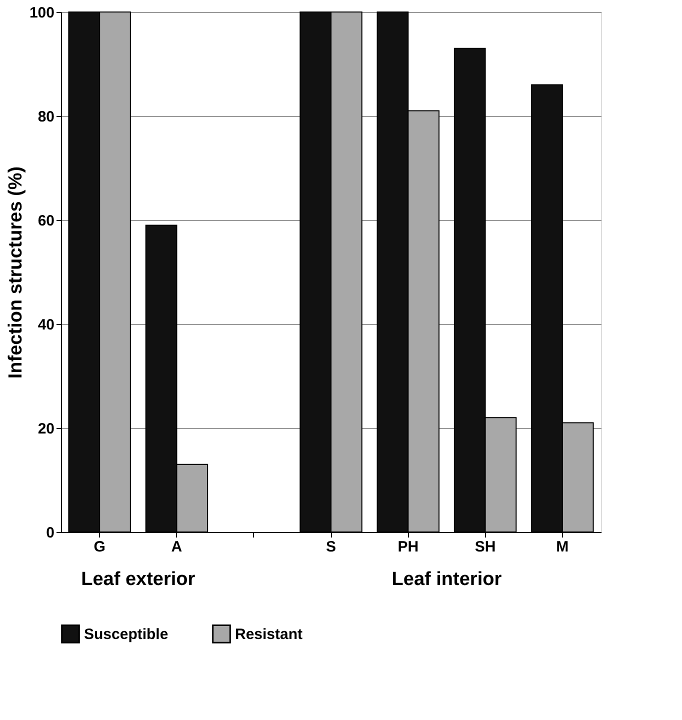  What do you see at coordinates (126, 634) in the screenshot?
I see `legend-label: Susceptible` at bounding box center [126, 634].